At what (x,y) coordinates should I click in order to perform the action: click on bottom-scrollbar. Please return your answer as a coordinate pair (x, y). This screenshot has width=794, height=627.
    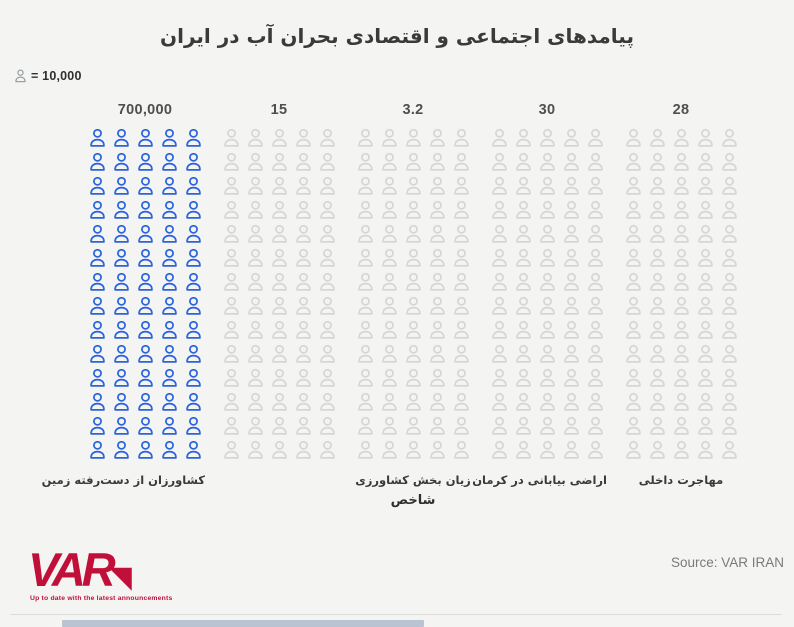
    Looking at the image, I should click on (243, 623).